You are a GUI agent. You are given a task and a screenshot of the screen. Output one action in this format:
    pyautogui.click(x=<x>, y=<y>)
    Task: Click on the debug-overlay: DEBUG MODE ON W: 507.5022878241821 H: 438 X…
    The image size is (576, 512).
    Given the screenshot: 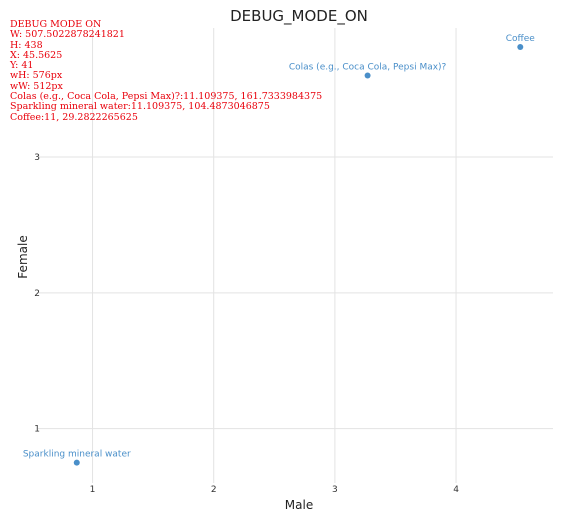 What is the action you would take?
    pyautogui.click(x=166, y=71)
    